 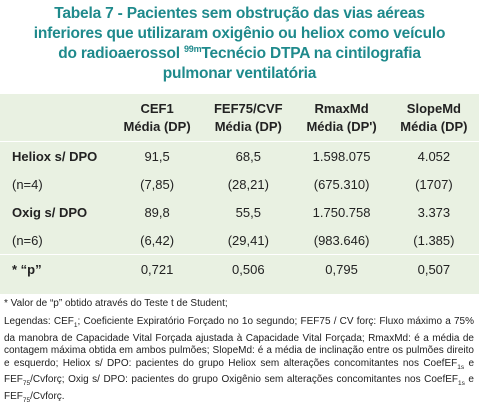 What do you see at coordinates (121, 53) in the screenshot?
I see `text-segment: do radioaerossol` at bounding box center [121, 53].